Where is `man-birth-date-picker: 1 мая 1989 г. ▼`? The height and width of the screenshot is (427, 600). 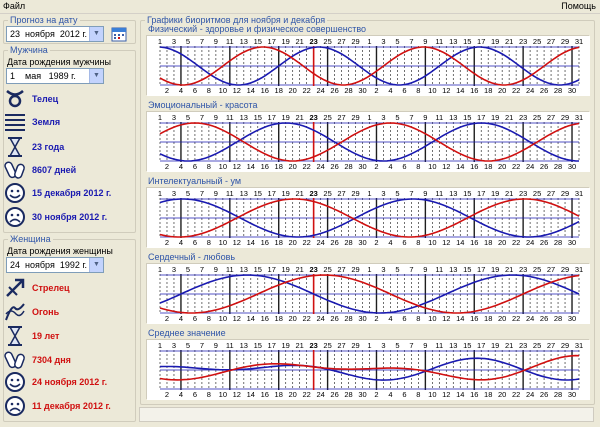
man-birth-date-picker: 1 мая 1989 г. ▼ is located at coordinates (55, 76).